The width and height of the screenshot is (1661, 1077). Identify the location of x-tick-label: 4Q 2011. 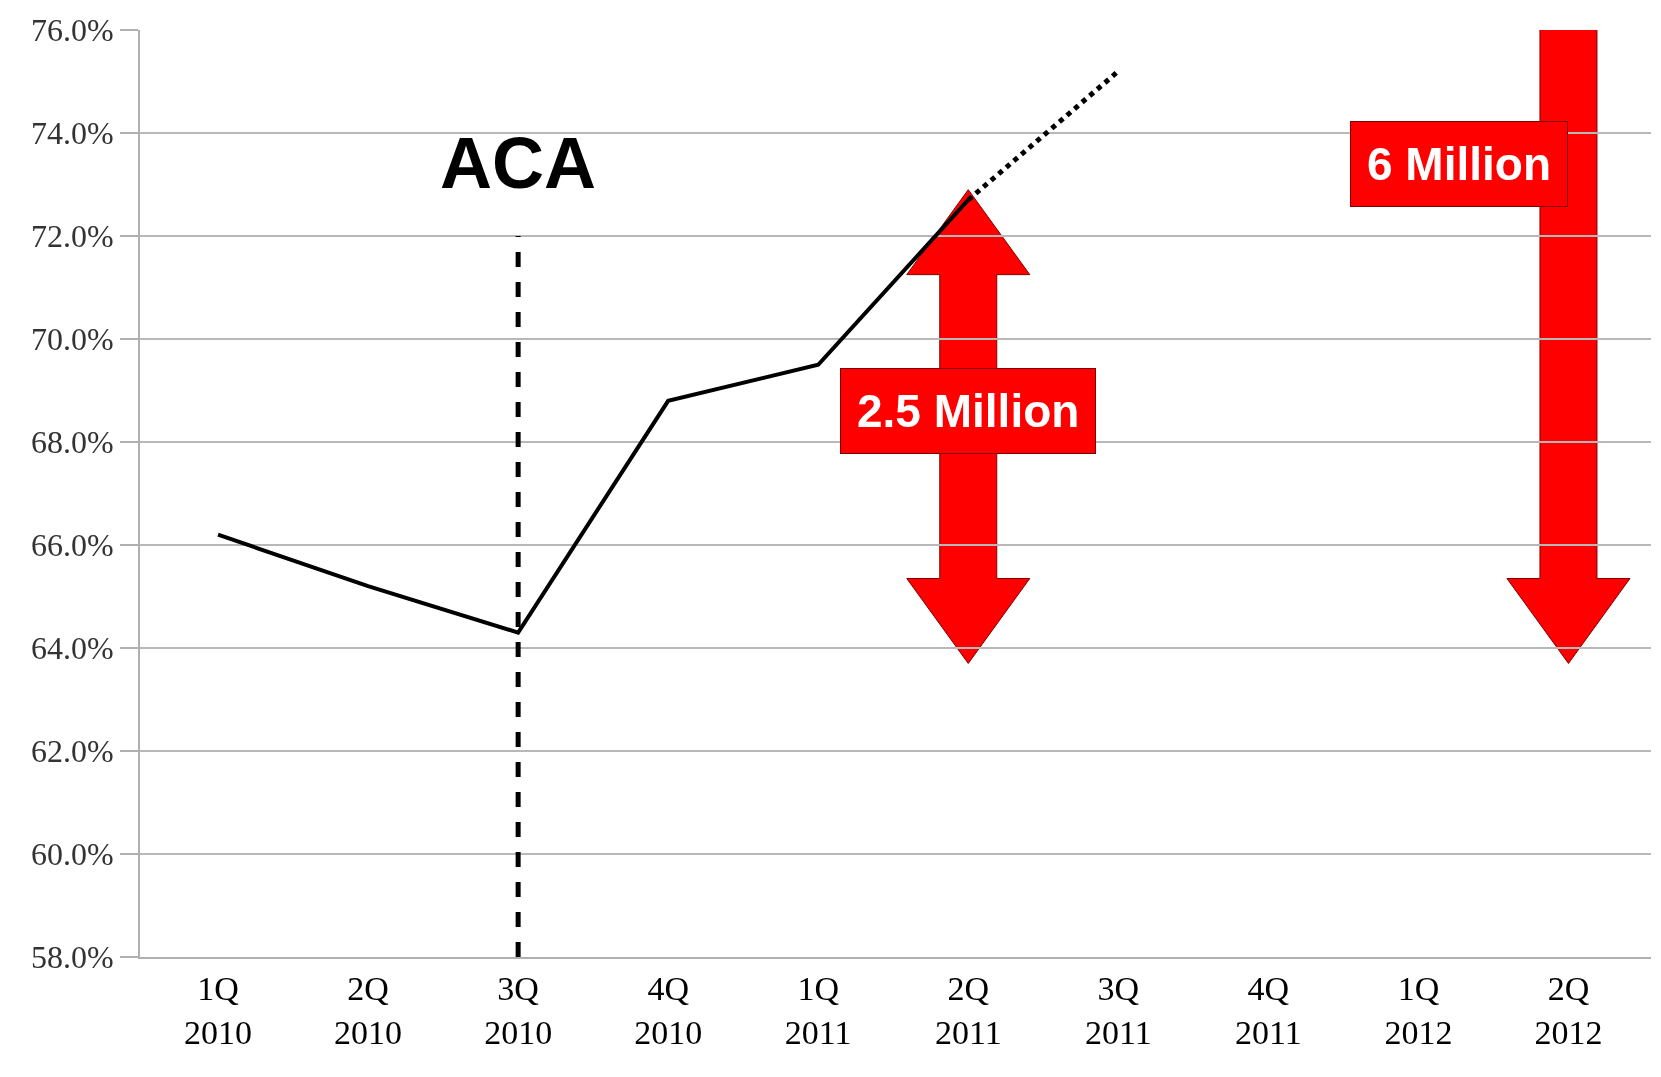
(1268, 1010).